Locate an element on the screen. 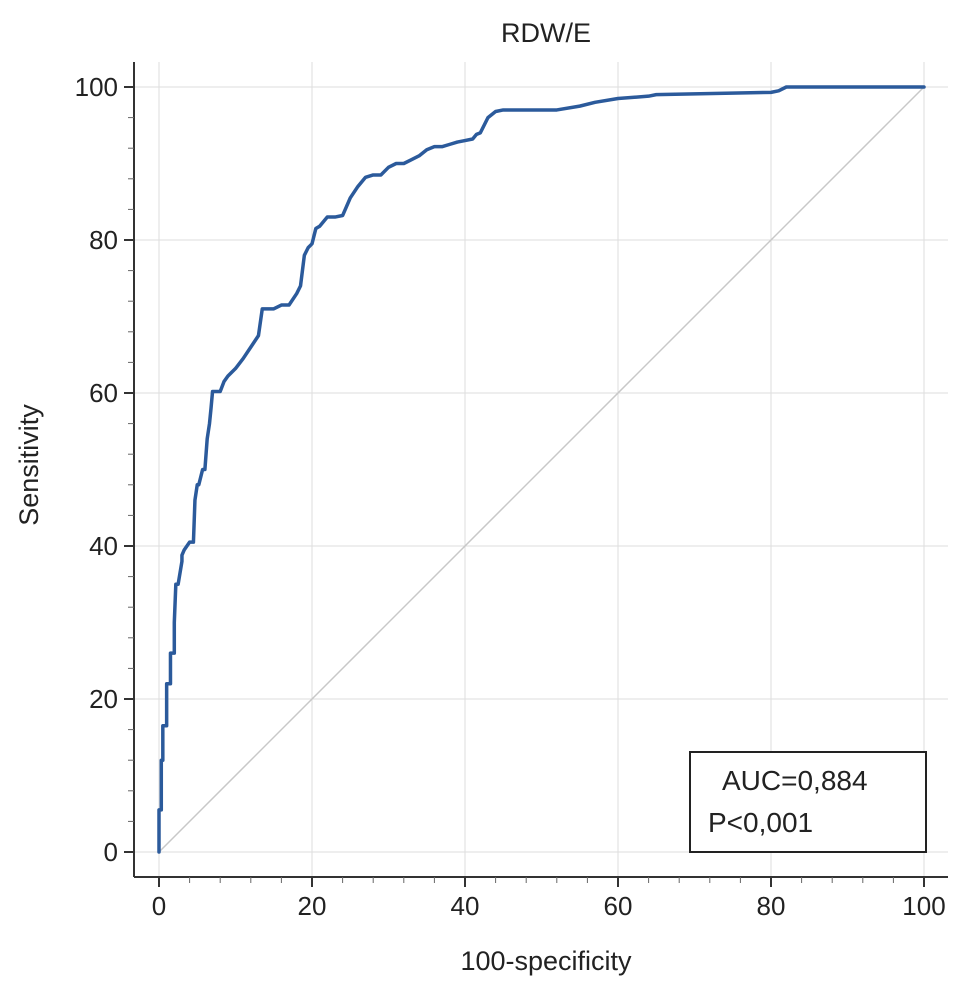  y-axis-label: Sensitivity is located at coordinates (29, 465).